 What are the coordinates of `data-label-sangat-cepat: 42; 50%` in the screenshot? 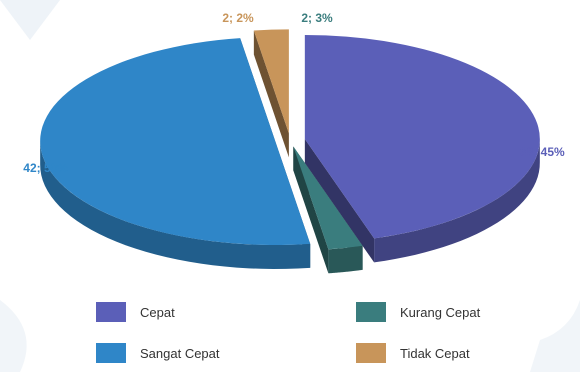 It's located at (45, 168).